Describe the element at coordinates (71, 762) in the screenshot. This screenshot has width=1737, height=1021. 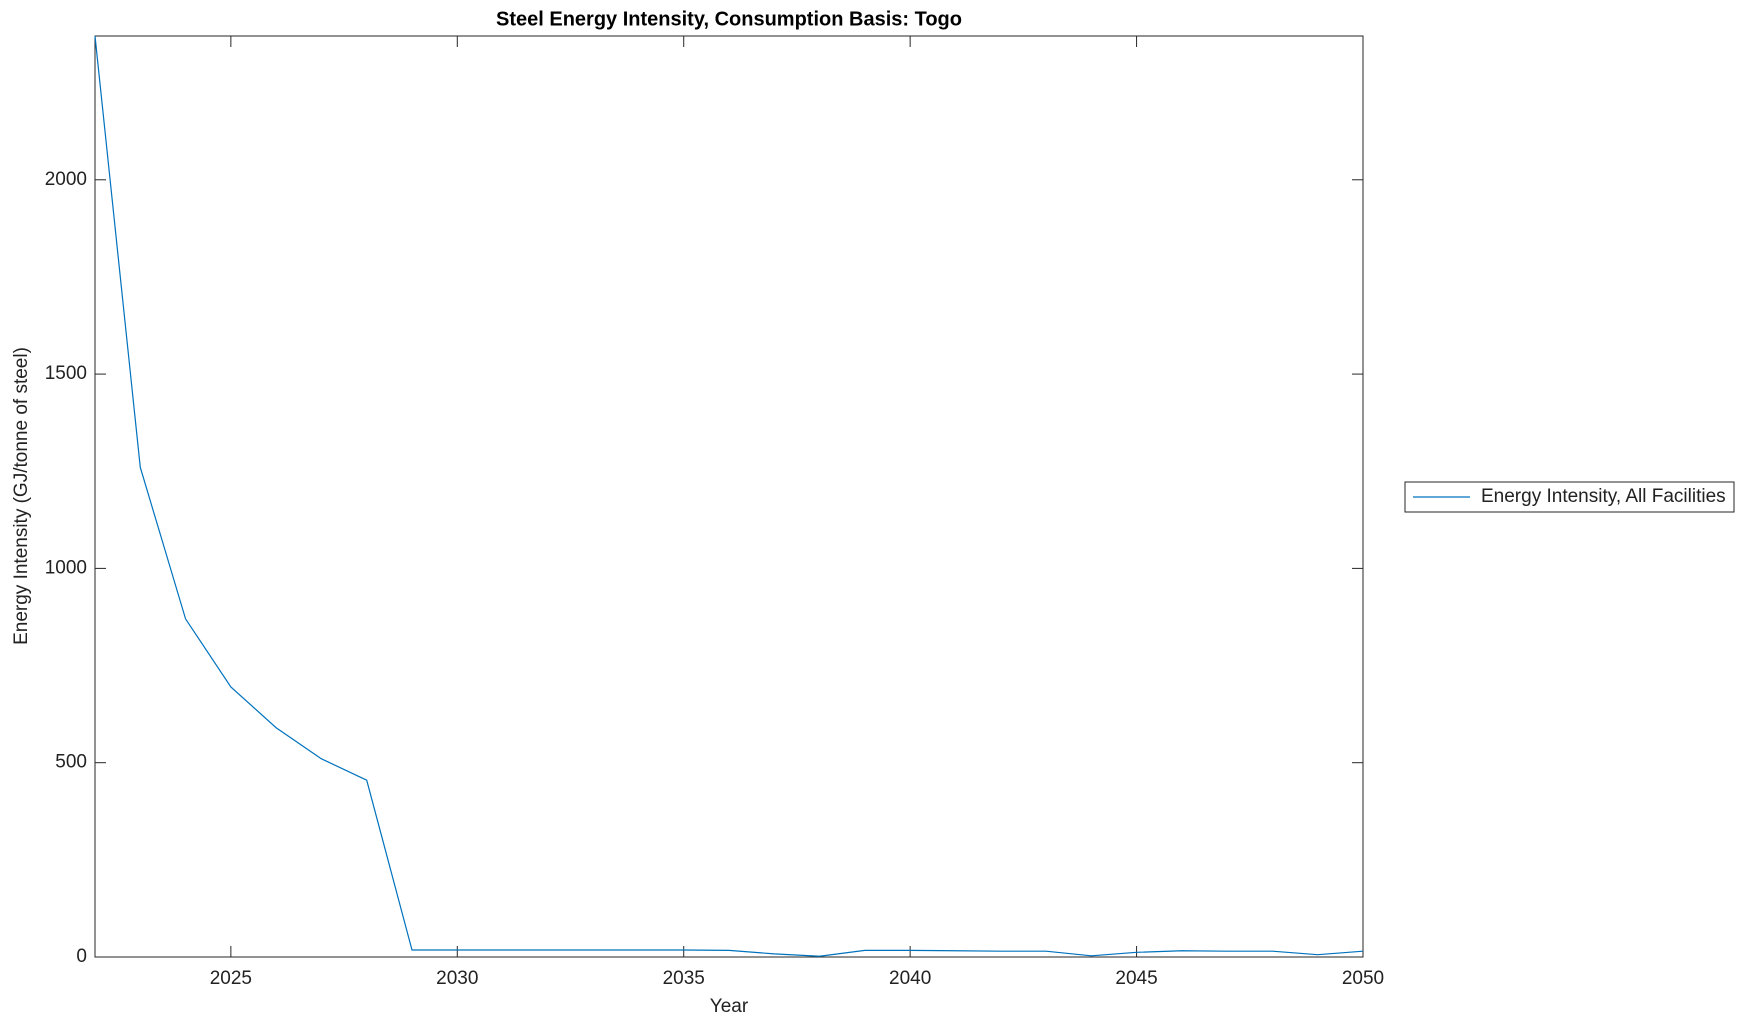
I see `y-tick-label: 500` at that location.